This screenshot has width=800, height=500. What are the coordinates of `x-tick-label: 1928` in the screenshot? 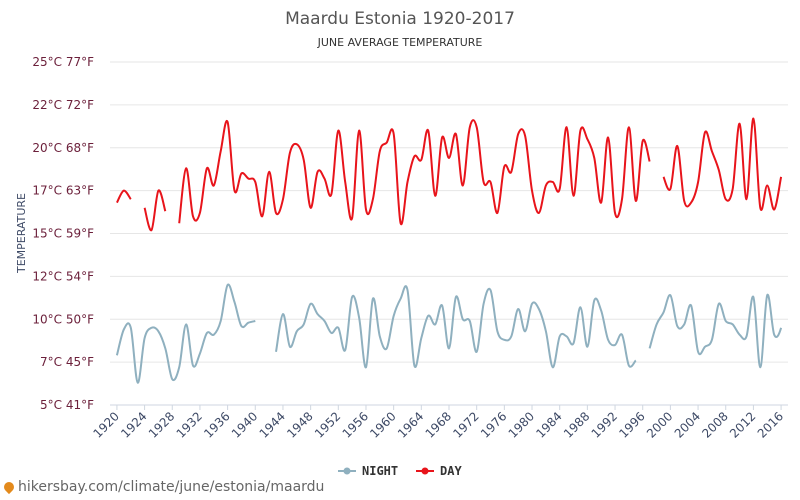 It's located at (161, 424).